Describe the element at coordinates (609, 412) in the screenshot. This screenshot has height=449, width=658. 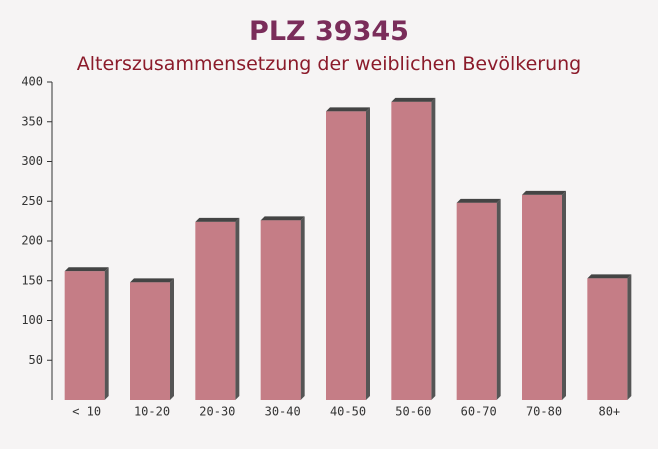
I see `x-tick-label: 80+` at that location.